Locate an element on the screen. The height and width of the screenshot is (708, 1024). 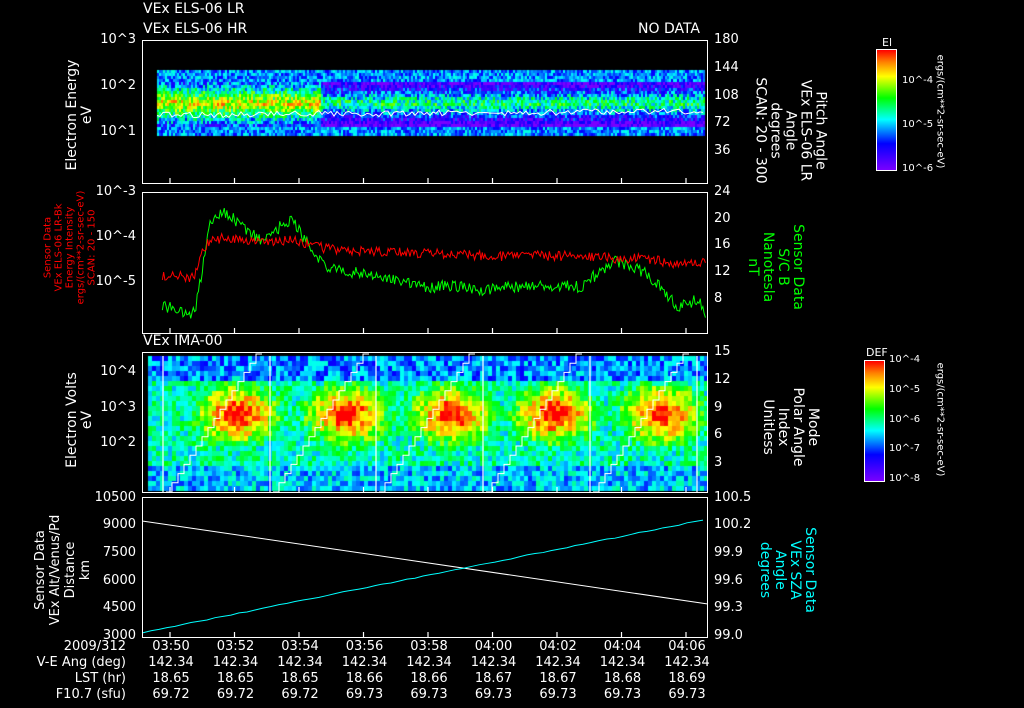
ylabel-line: VEx Alt/Venus/Pd is located at coordinates (55, 570).